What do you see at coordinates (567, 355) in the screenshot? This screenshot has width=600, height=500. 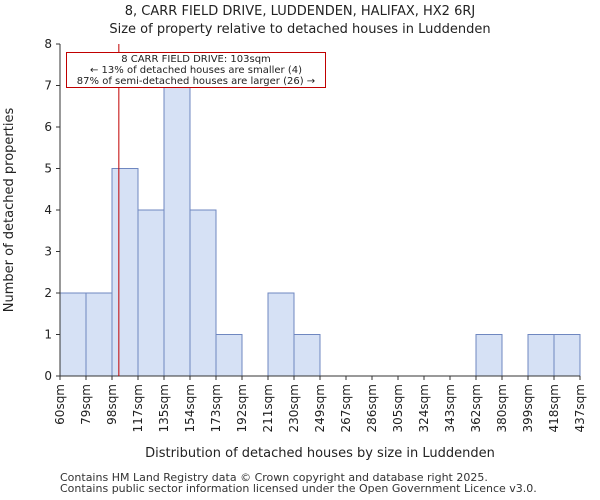 I see `histogram-bar-418sqm` at bounding box center [567, 355].